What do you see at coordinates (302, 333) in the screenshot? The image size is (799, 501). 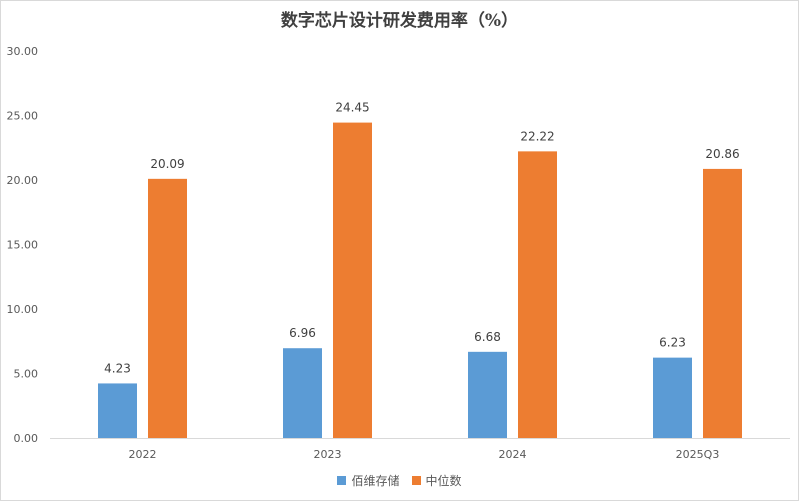 I see `data-label: 6.96` at bounding box center [302, 333].